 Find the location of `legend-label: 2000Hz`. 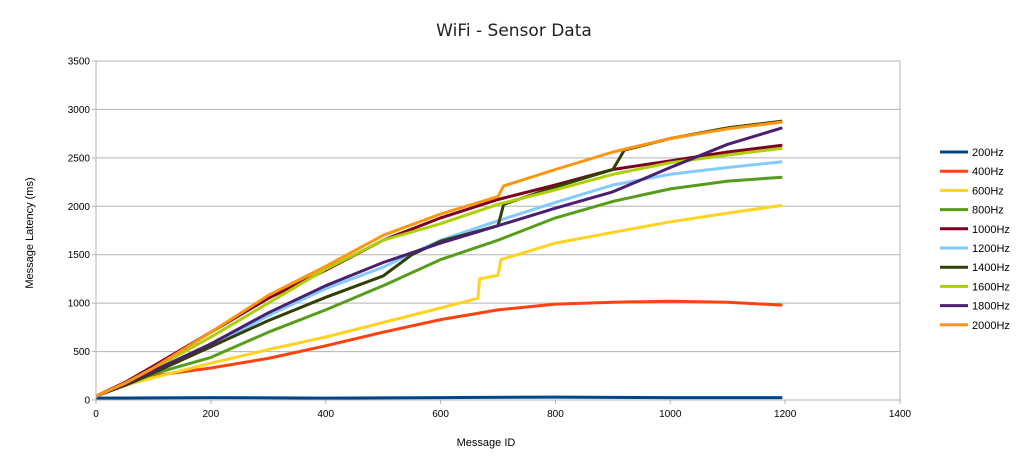

legend-label: 2000Hz is located at coordinates (991, 326).